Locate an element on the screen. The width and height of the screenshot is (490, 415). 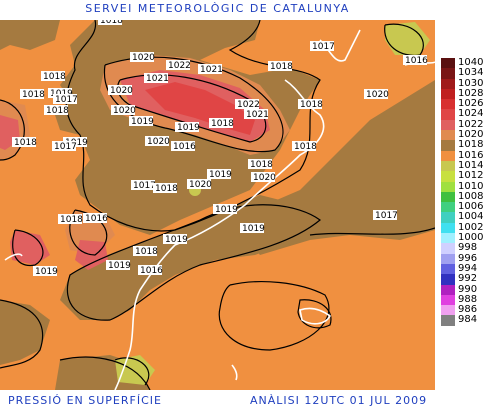
legend-row: 990 is located at coordinates (464, 289).